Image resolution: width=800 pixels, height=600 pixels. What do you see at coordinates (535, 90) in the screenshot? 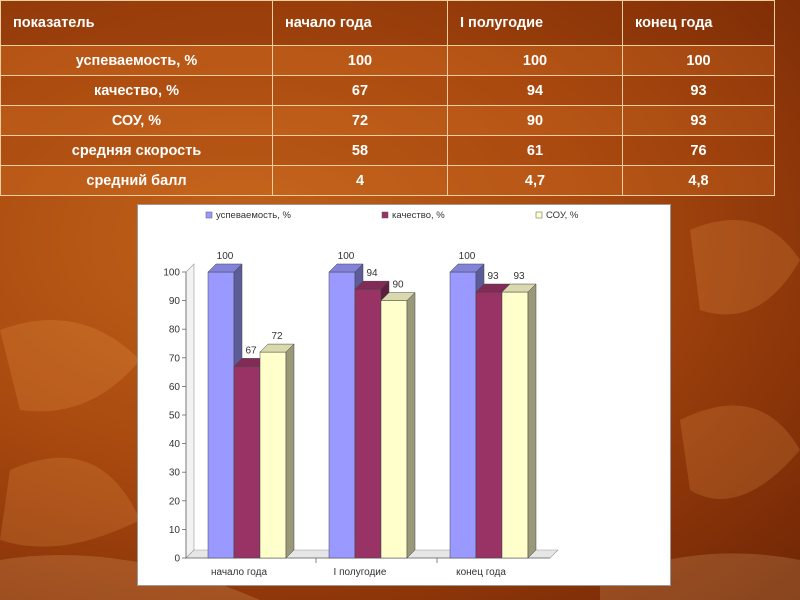
I see `cell-value: 94` at bounding box center [535, 90].